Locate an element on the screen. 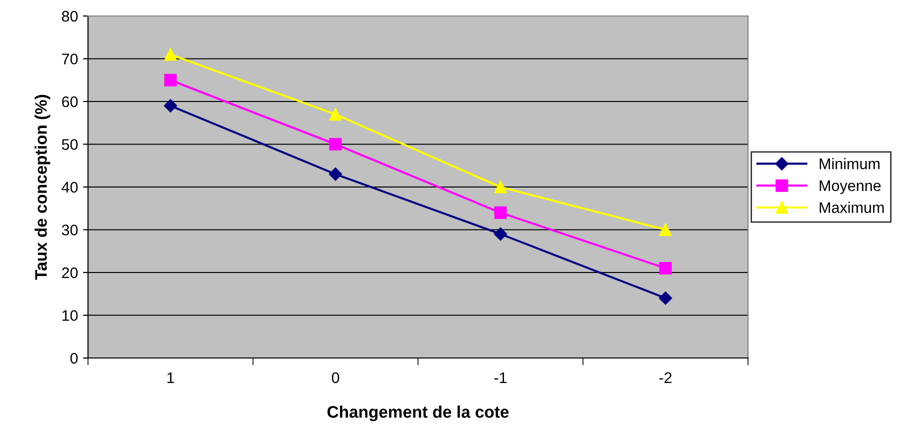 The image size is (922, 444). y-tick-label: 0 is located at coordinates (74, 358).